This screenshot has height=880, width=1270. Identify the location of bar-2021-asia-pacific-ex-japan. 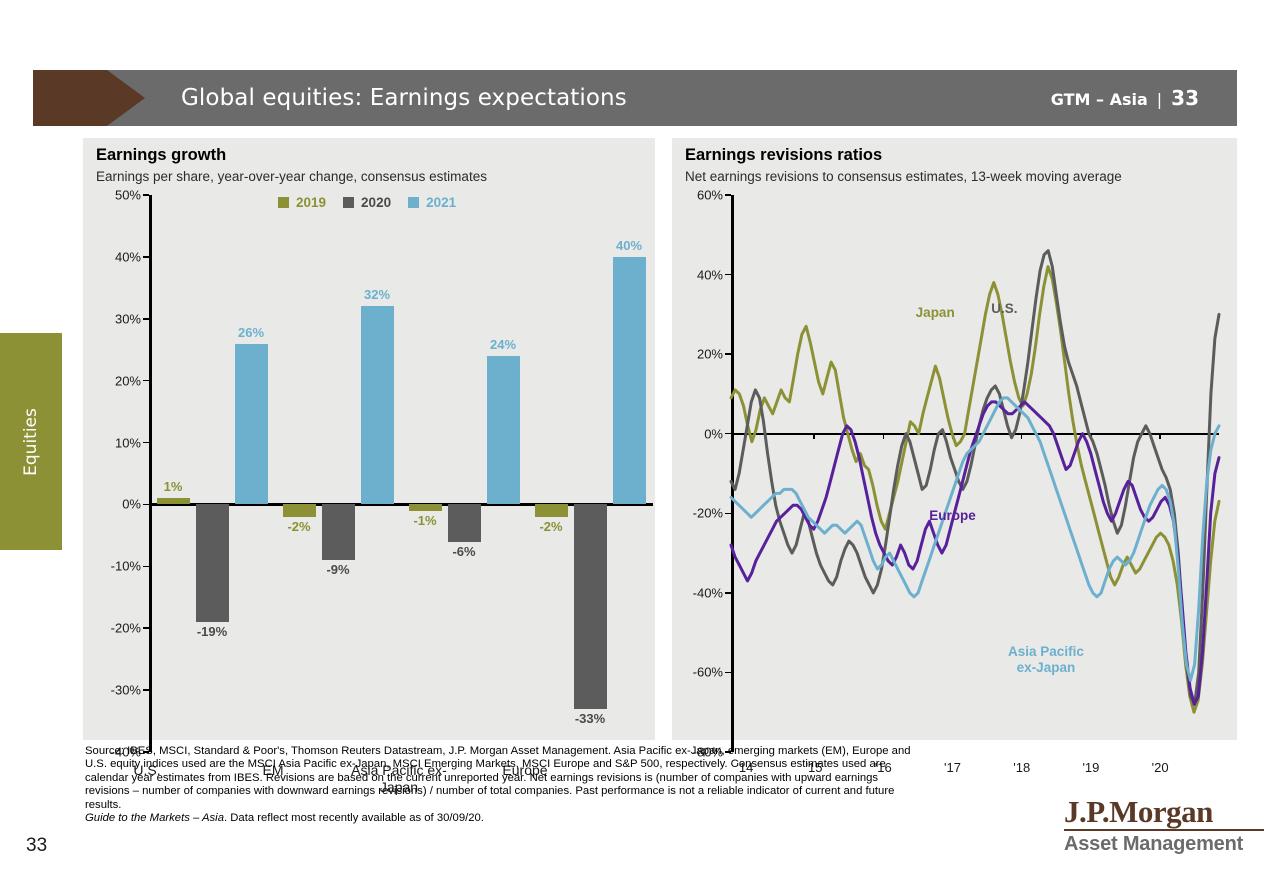
(503, 430).